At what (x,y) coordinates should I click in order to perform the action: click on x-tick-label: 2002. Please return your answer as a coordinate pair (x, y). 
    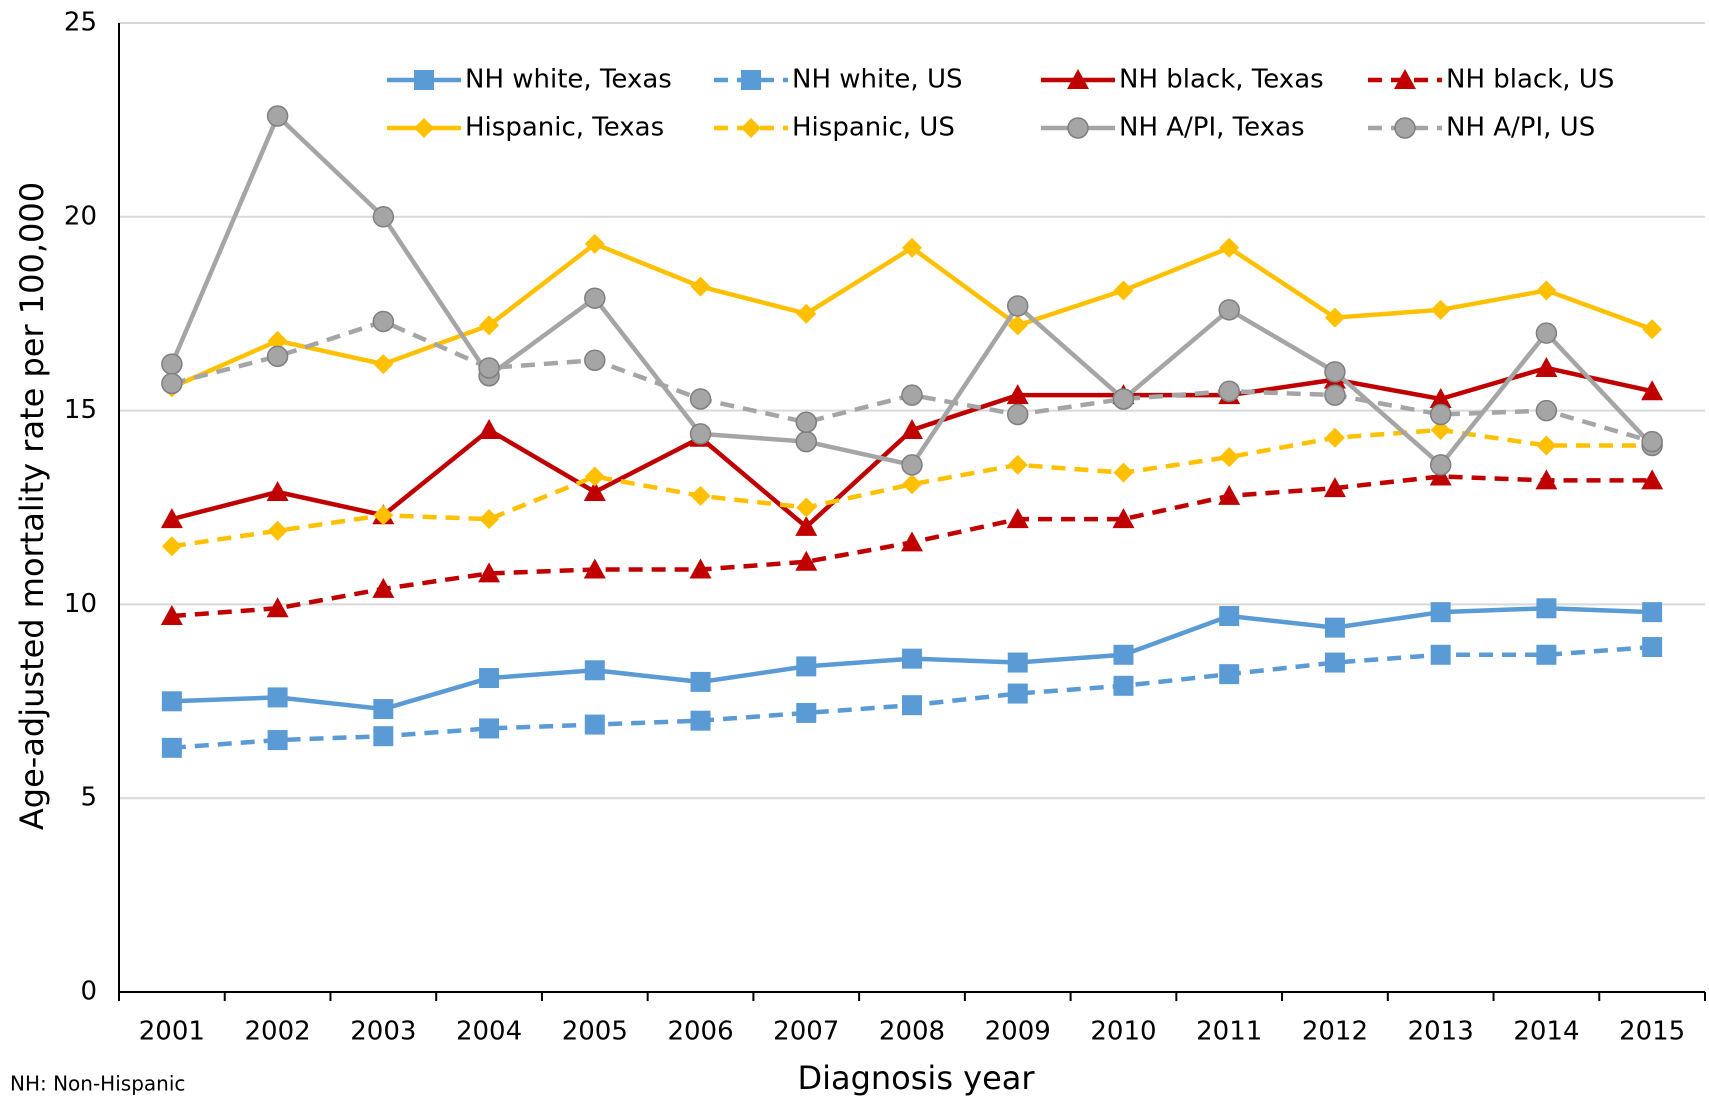
    Looking at the image, I should click on (278, 1032).